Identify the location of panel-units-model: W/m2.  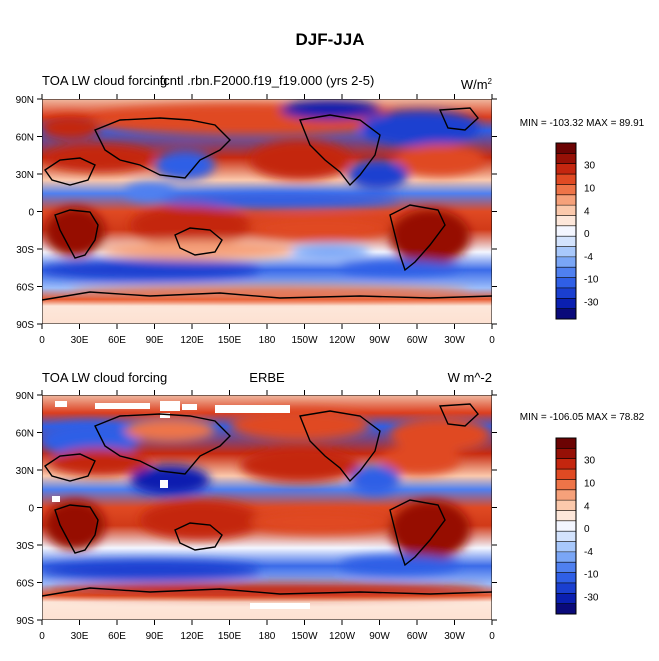
(477, 84).